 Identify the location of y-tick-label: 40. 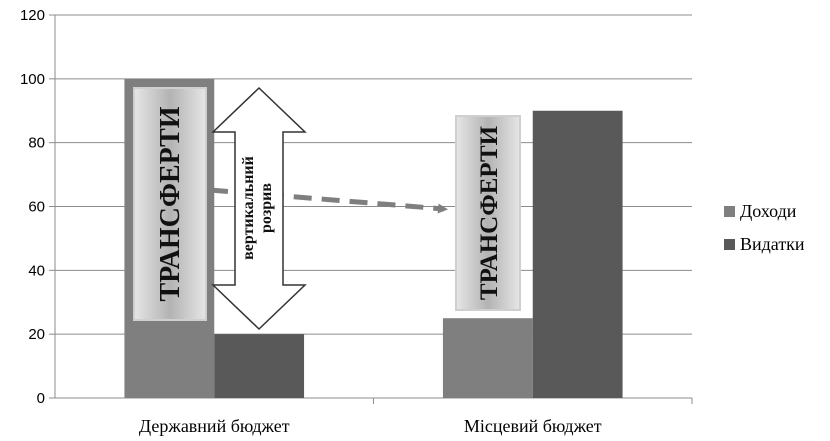
(36, 270).